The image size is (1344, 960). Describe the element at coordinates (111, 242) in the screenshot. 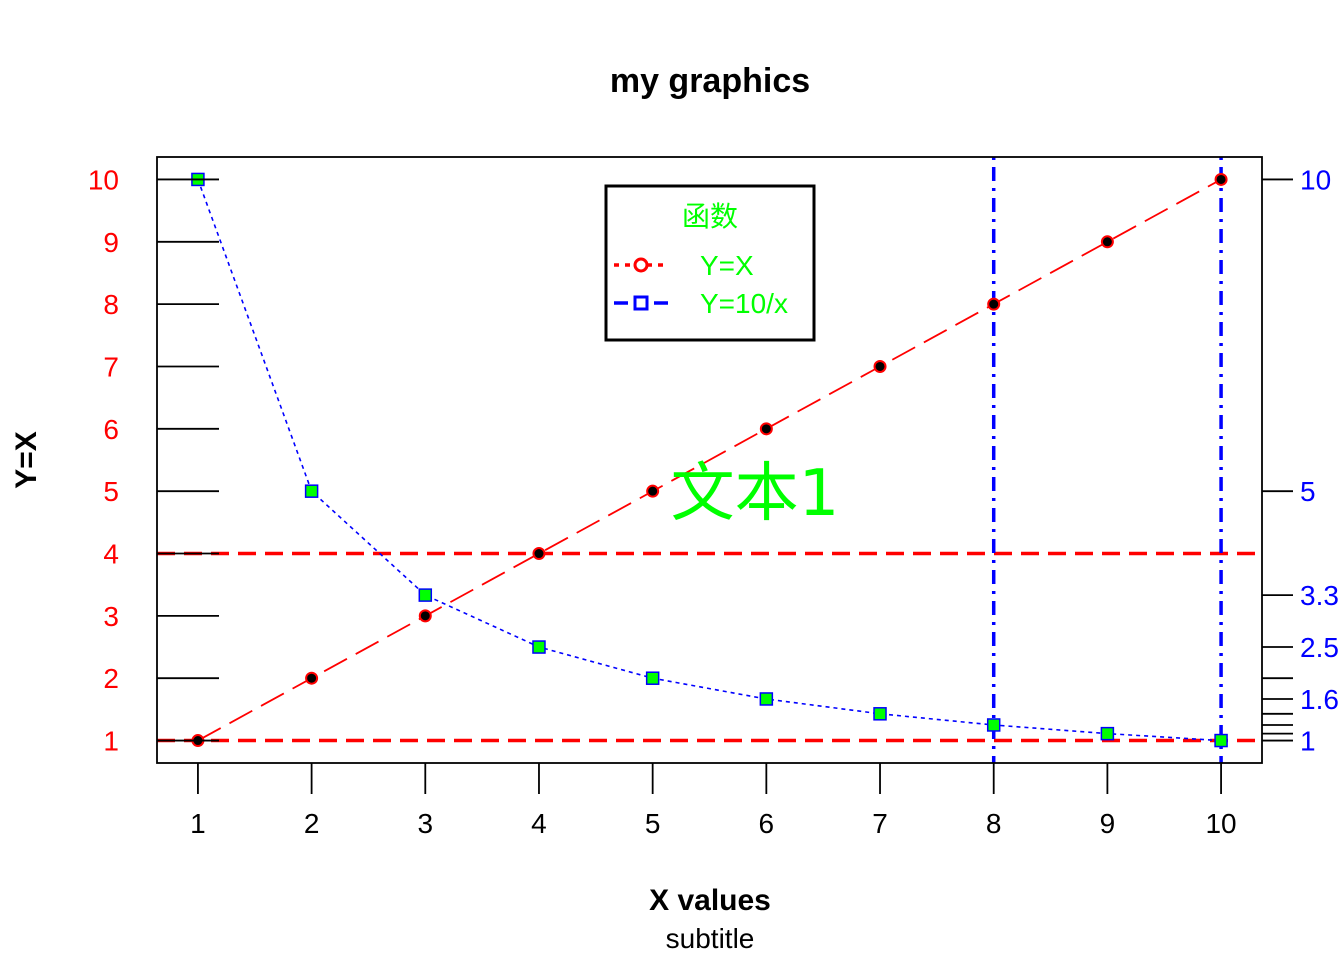

I see `left-tick-label-8: 9` at that location.